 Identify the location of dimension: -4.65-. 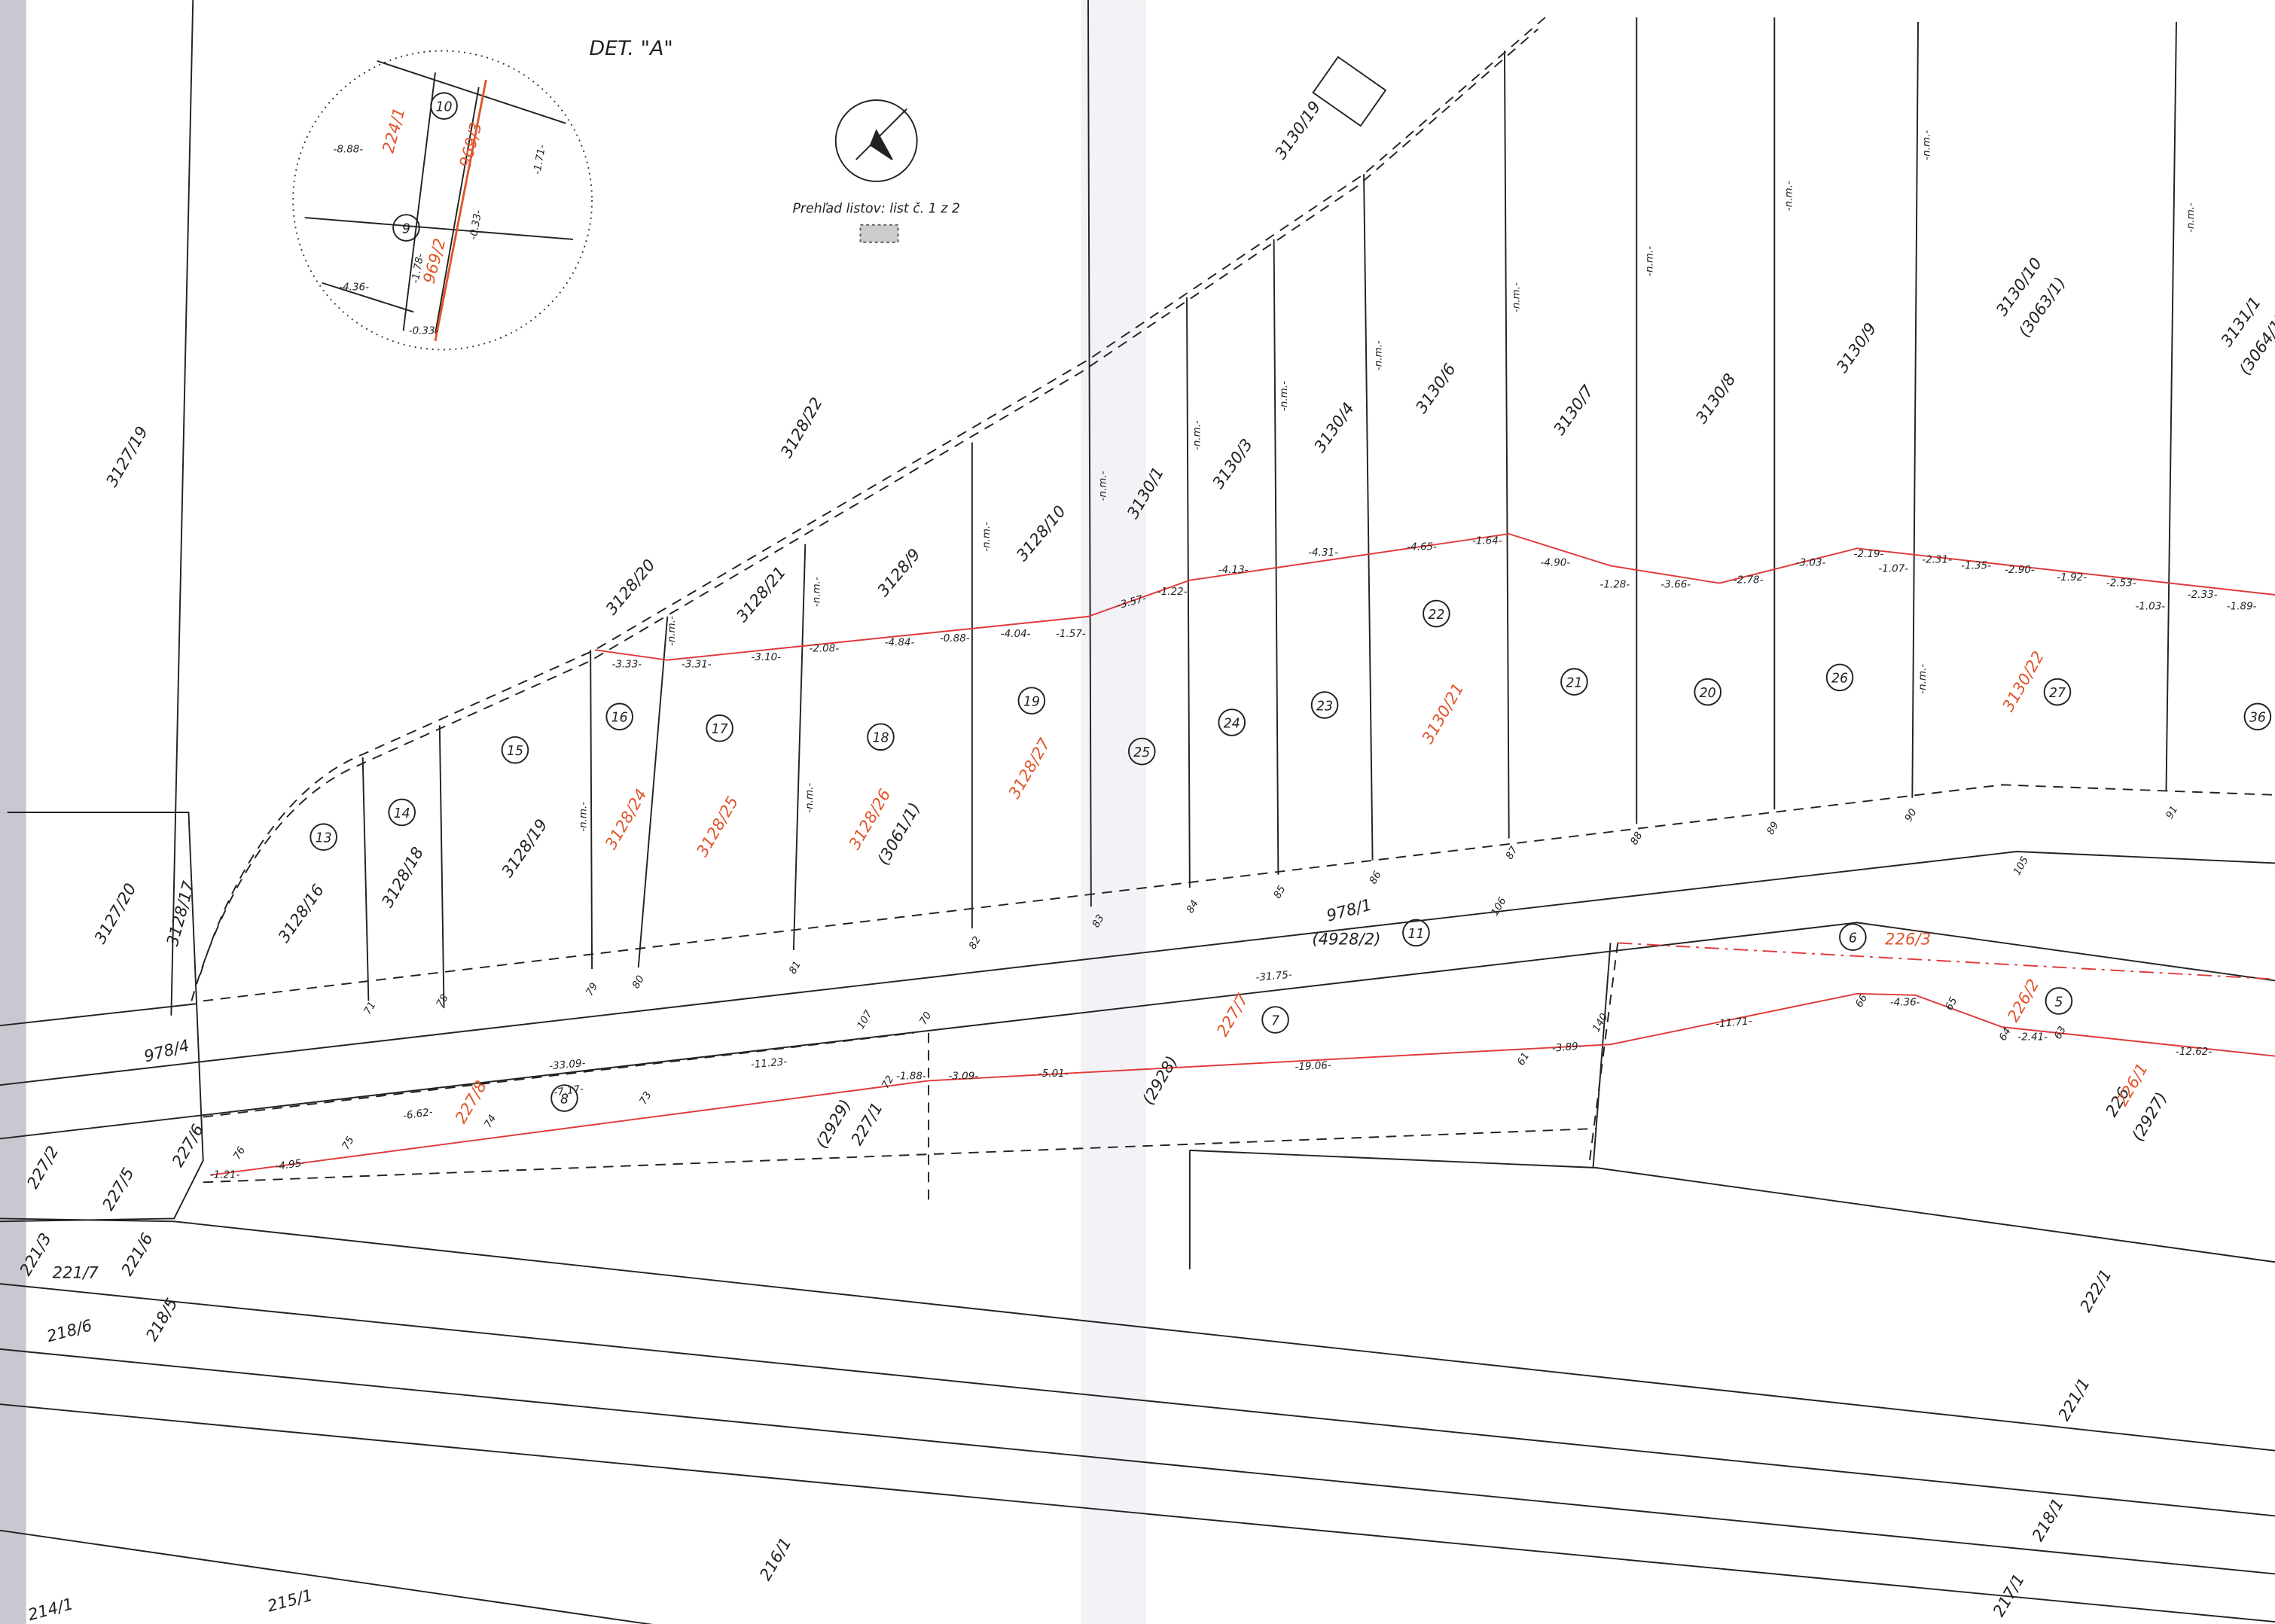
(1422, 547).